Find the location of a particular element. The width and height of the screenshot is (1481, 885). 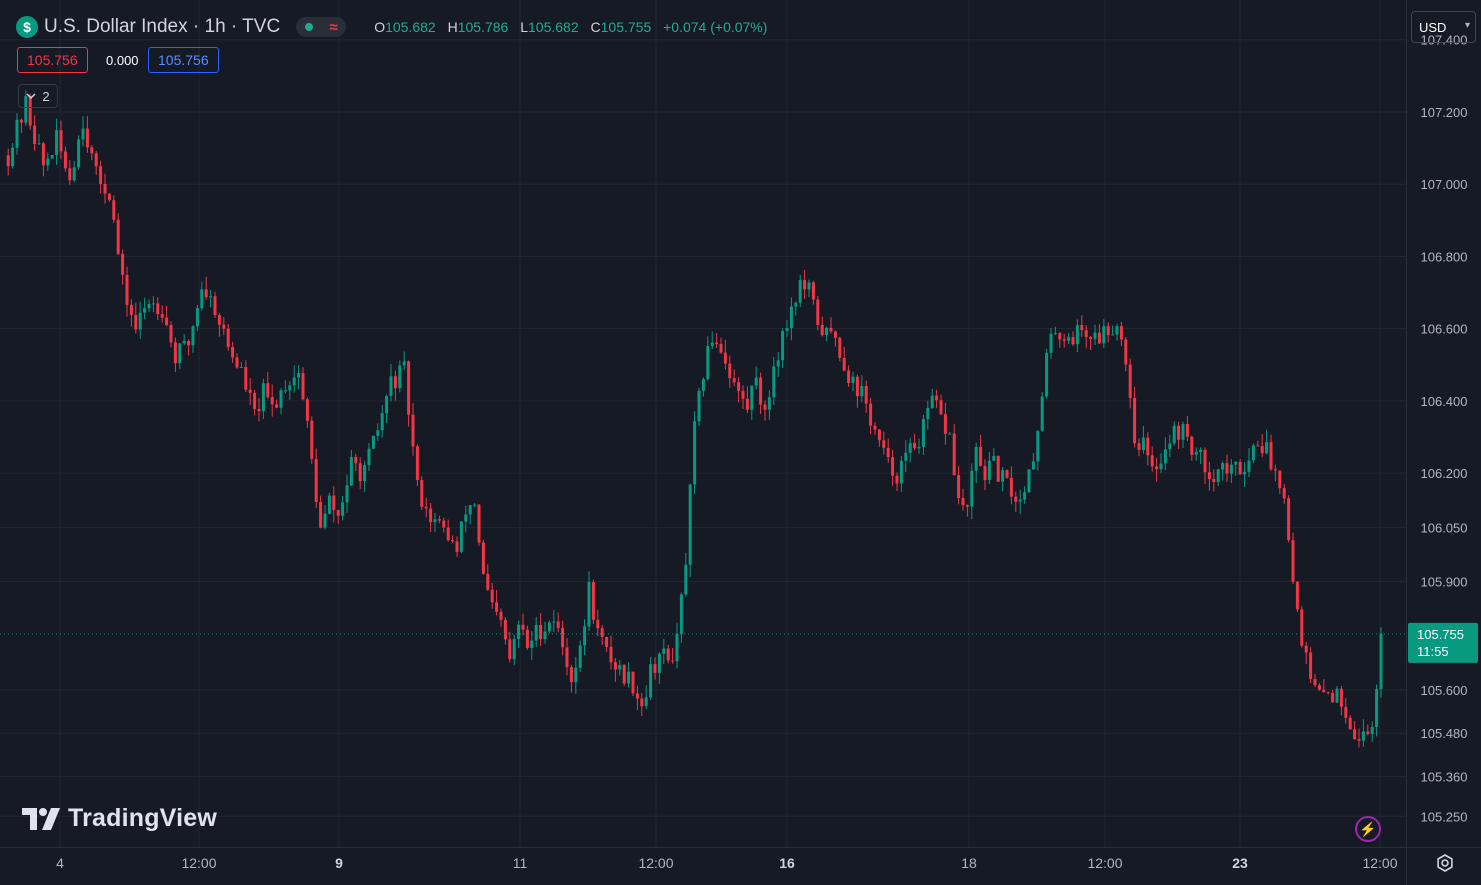

lightning-icon: ⚡ is located at coordinates (1368, 829).